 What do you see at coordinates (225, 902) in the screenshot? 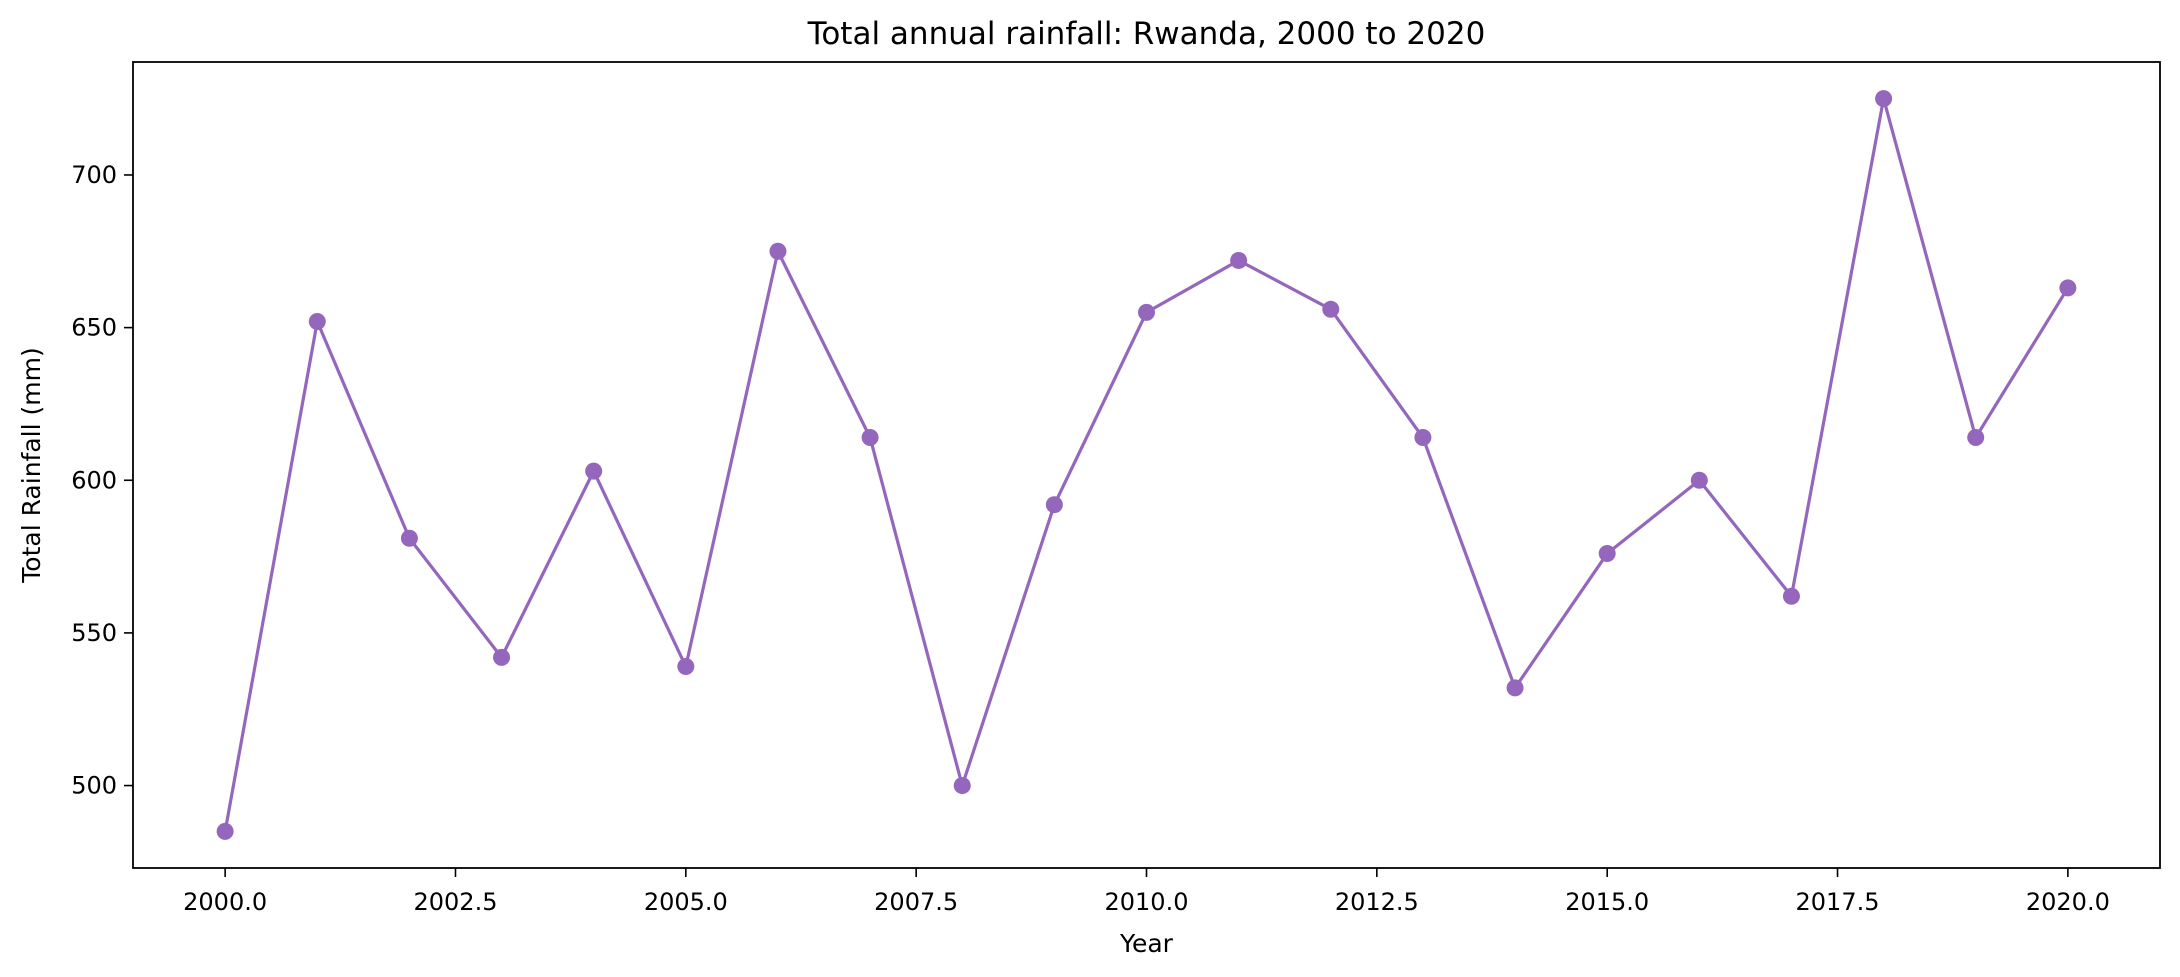
I see `x-tick-label: 2000.0` at bounding box center [225, 902].